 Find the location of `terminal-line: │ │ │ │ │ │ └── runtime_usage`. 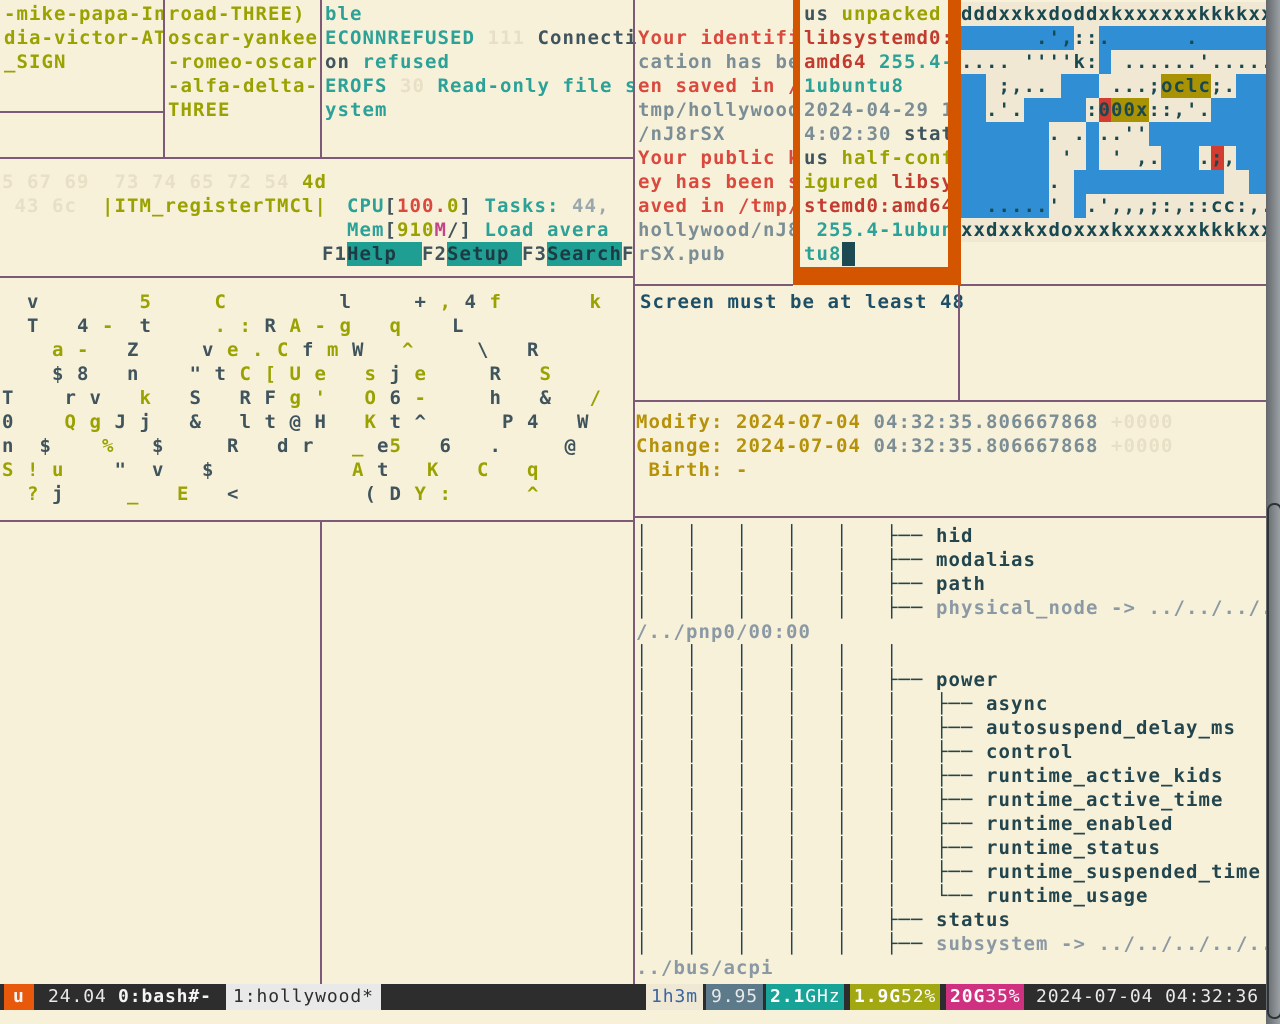

terminal-line: │ │ │ │ │ │ └── runtime_usage is located at coordinates (892, 896).